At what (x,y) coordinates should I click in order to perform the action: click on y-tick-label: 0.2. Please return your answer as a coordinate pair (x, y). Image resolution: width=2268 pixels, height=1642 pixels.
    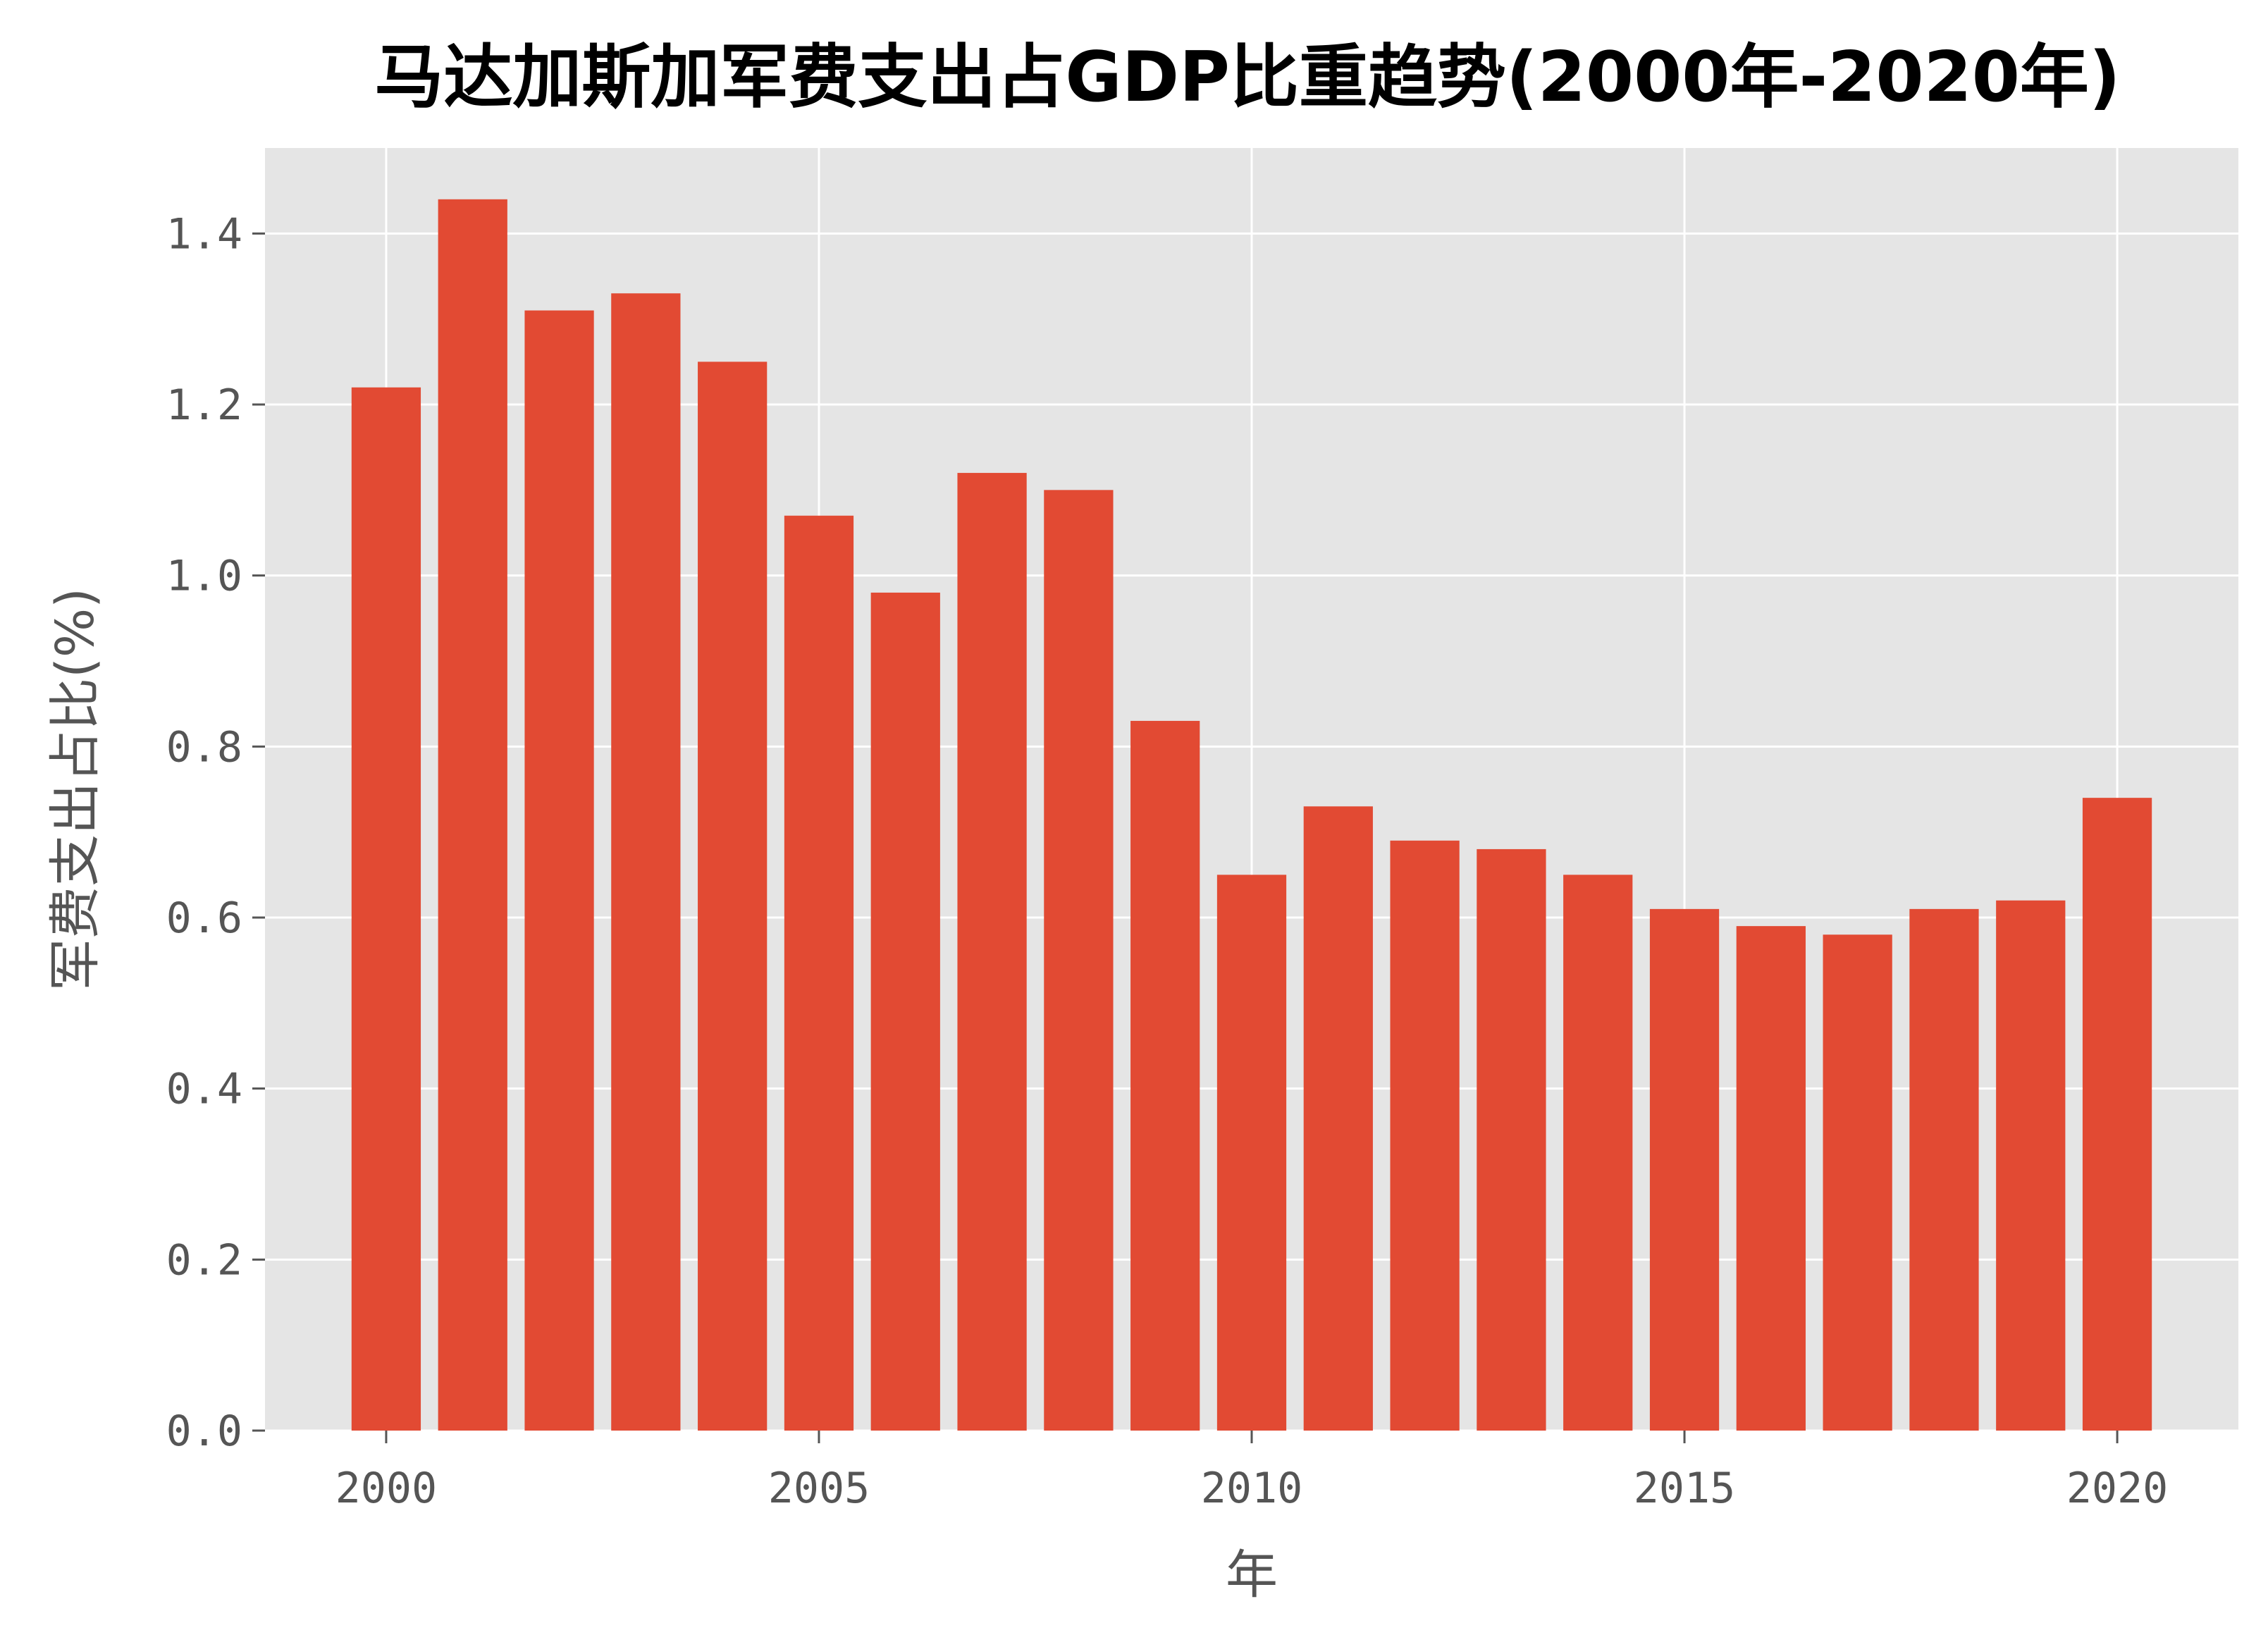
    Looking at the image, I should click on (204, 1260).